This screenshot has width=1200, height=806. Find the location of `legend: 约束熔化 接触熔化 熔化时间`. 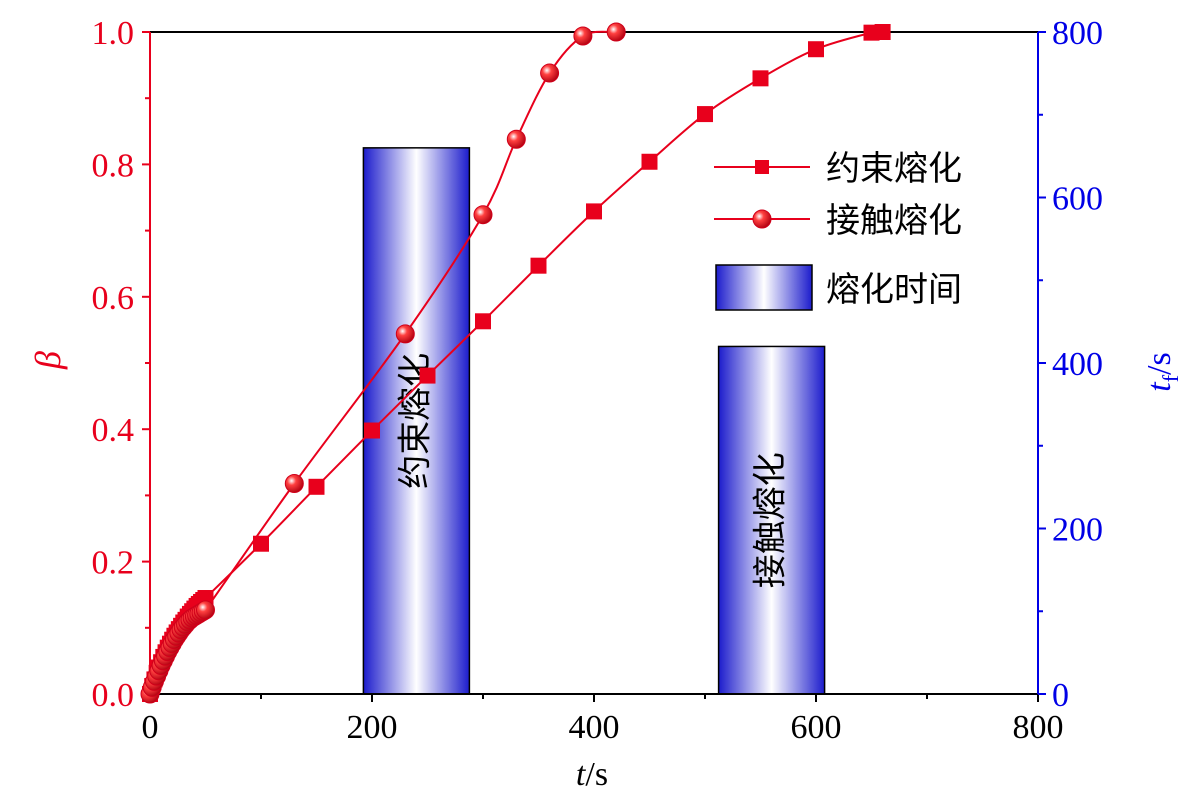

legend: 约束熔化 接触熔化 熔化时间 is located at coordinates (838, 230).